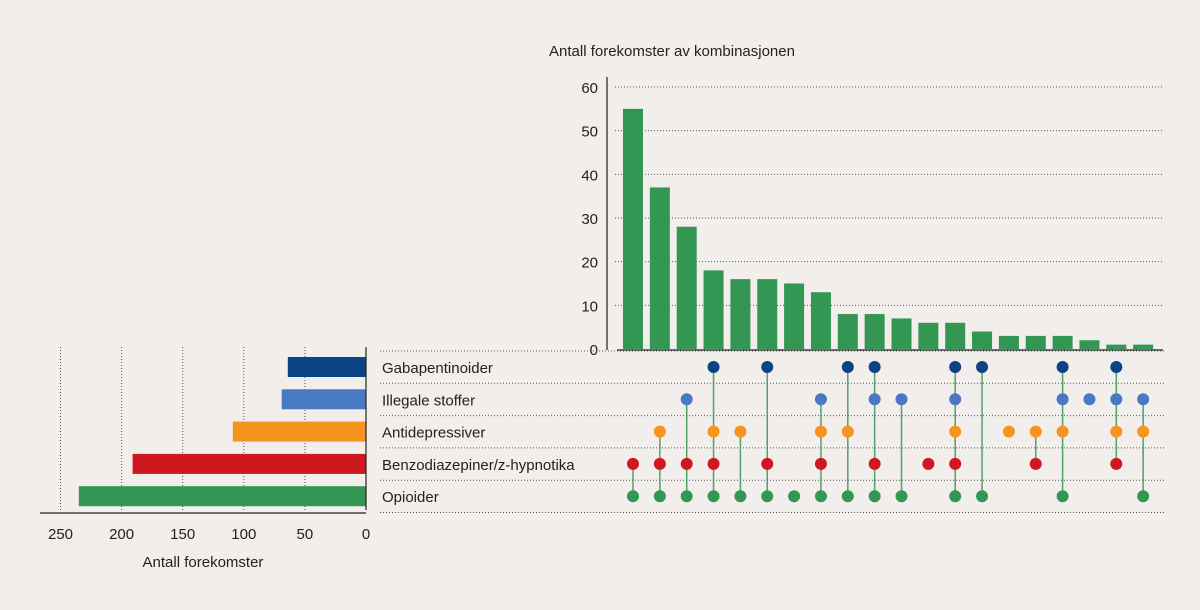  Describe the element at coordinates (433, 433) in the screenshot. I see `set-label: Antidepressiver` at that location.